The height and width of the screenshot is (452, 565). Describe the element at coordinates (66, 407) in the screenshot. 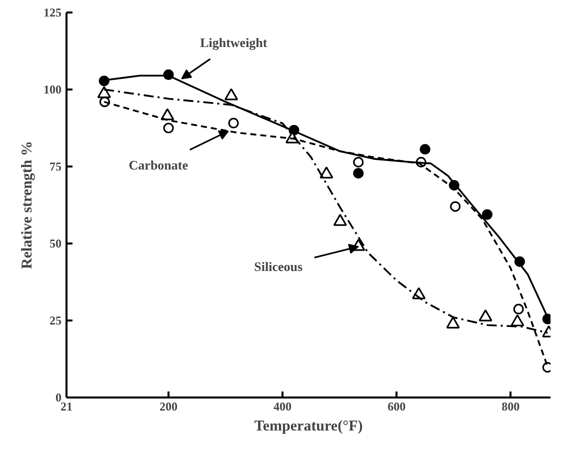

I see `x-tick-label: 21` at that location.